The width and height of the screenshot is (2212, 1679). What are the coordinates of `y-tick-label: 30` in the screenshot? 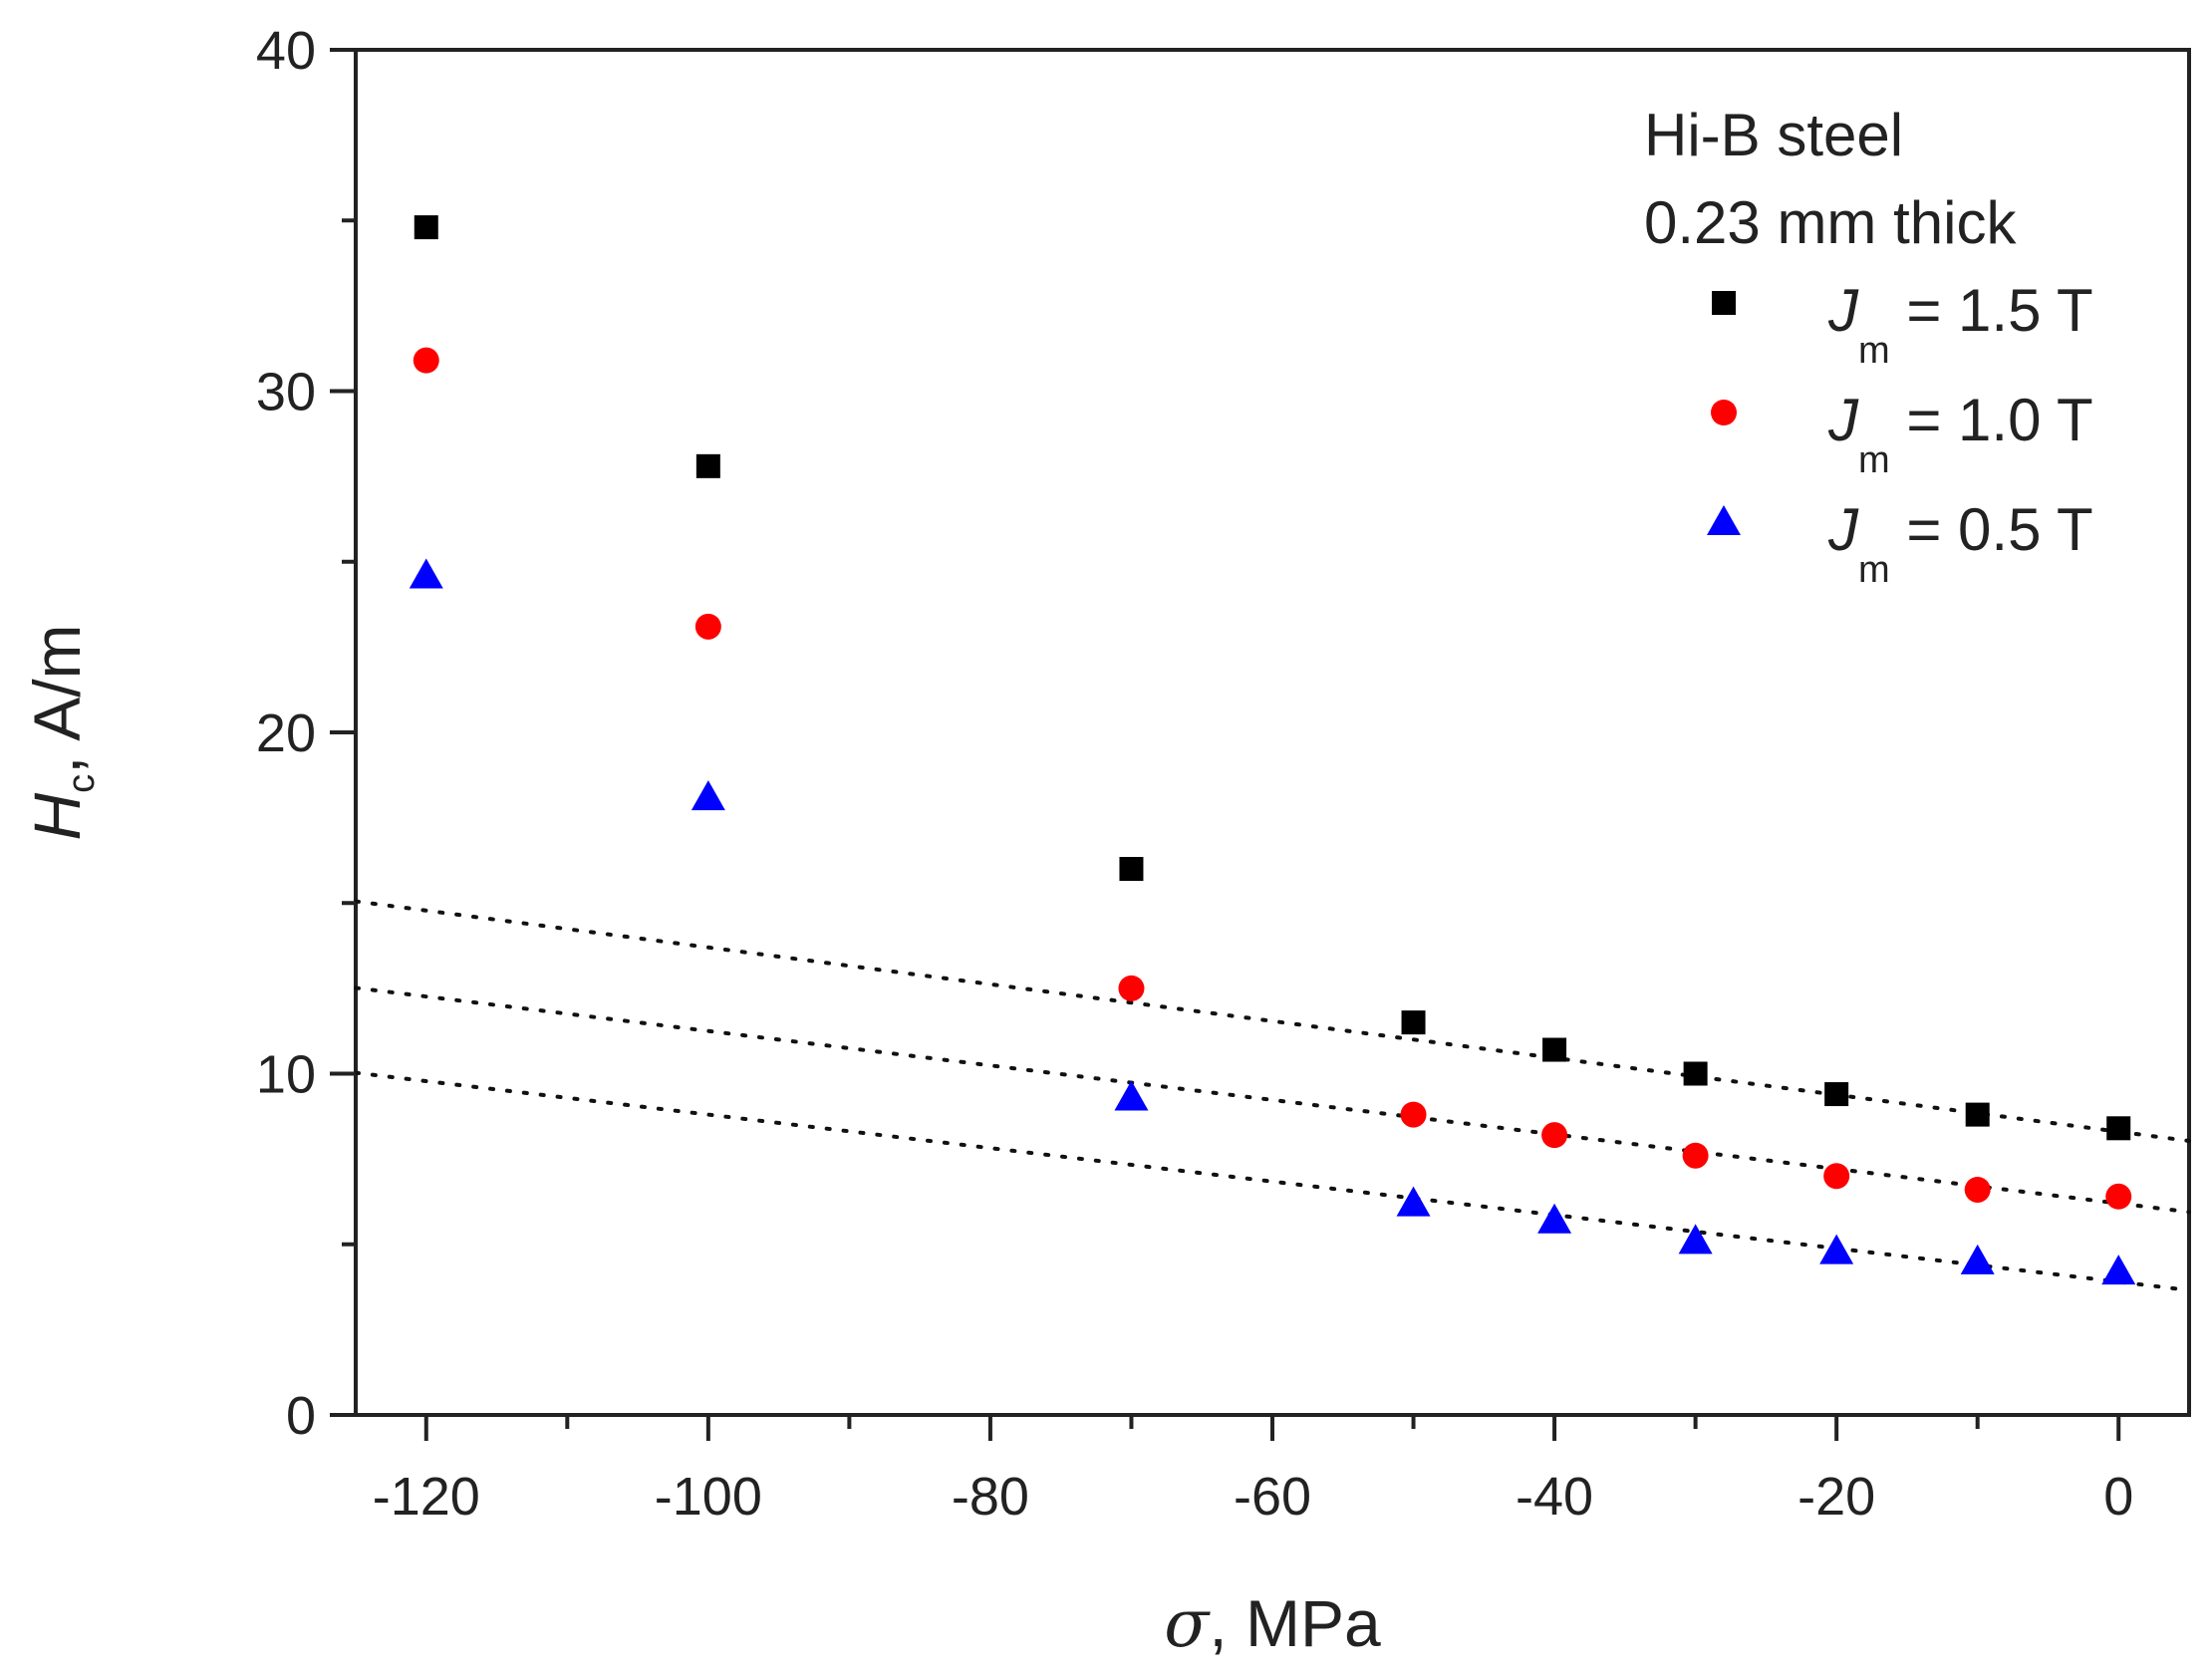 It's located at (286, 392).